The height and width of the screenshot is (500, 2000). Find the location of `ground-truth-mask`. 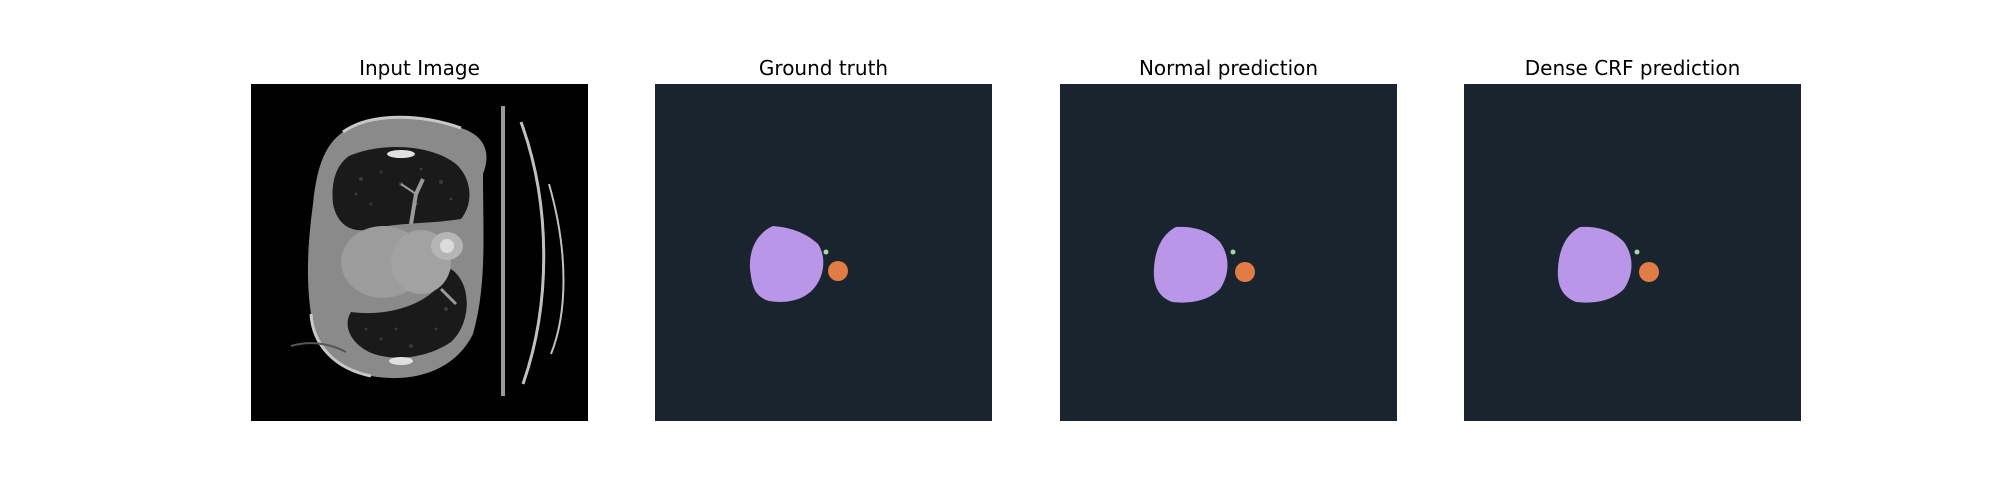

ground-truth-mask is located at coordinates (823, 252).